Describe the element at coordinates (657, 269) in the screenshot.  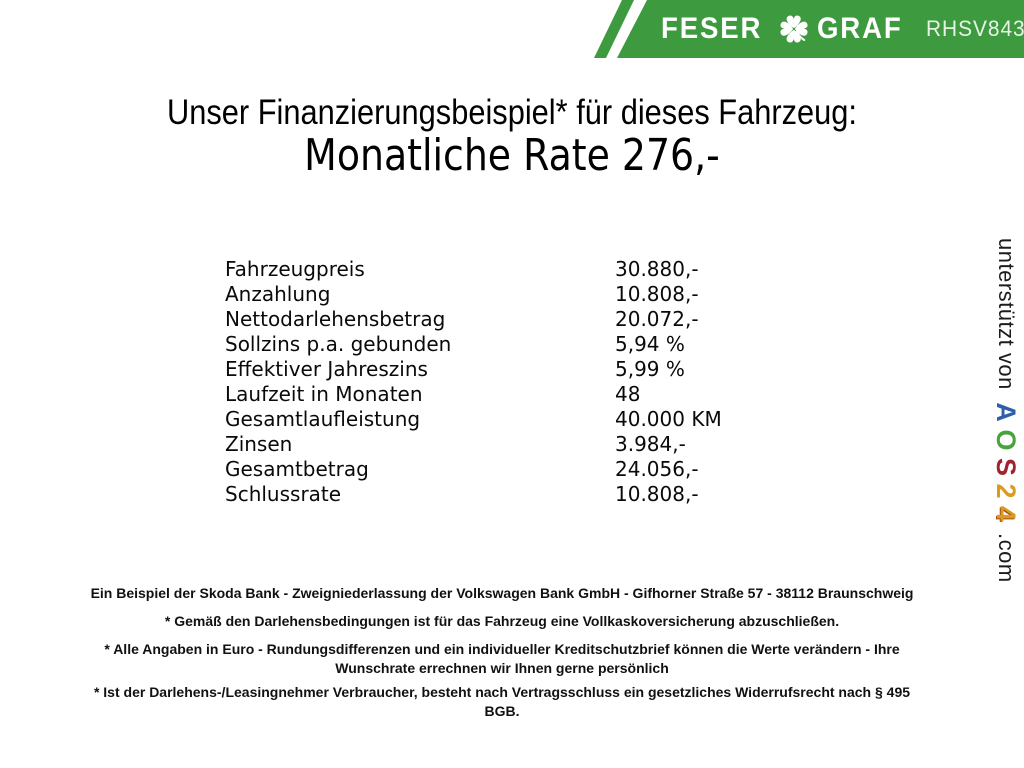
I see `row-value: 30.880,-` at that location.